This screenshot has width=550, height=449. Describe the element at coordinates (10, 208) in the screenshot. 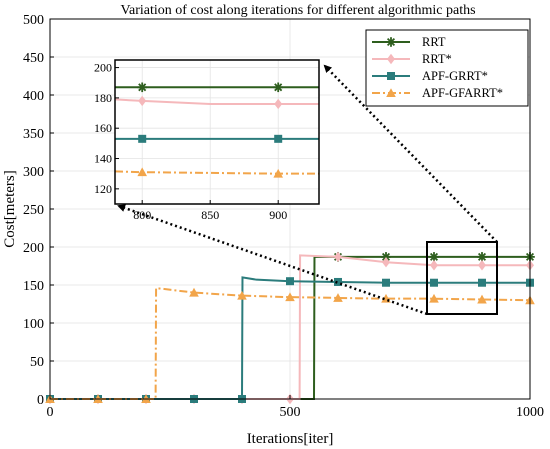

I see `y-axis-label: Cost[meters]` at that location.